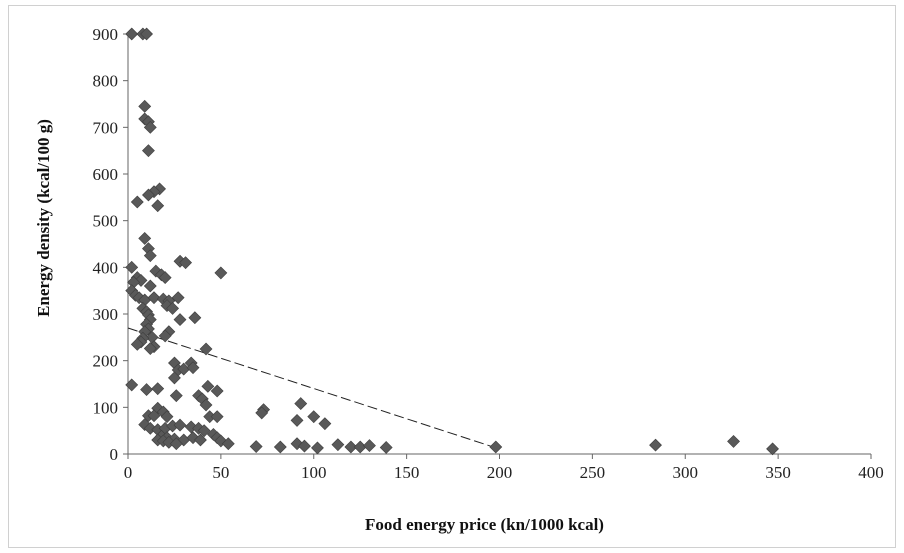 This screenshot has height=553, width=904. Describe the element at coordinates (484, 524) in the screenshot. I see `x-axis-title: Food energy price (kn/1000 kcal)` at that location.